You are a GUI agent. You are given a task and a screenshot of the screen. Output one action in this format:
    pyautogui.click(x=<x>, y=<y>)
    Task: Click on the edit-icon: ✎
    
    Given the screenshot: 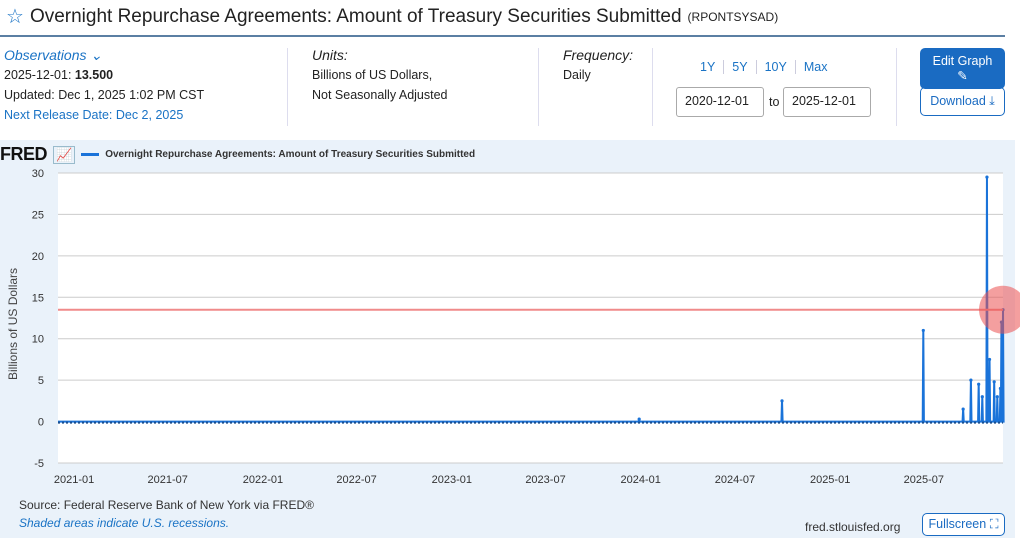 What is the action you would take?
    pyautogui.click(x=962, y=76)
    